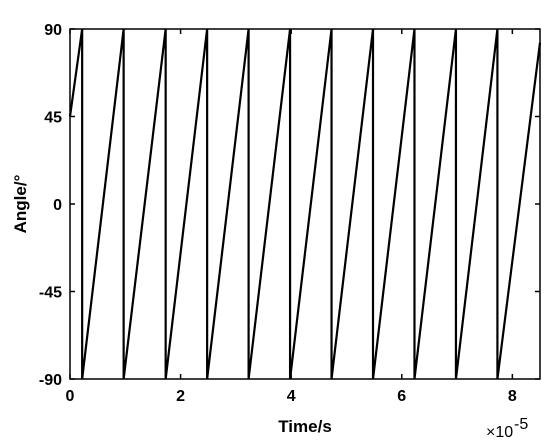 This screenshot has width=550, height=444. I want to click on y-tick-label: -45, so click(50, 293).